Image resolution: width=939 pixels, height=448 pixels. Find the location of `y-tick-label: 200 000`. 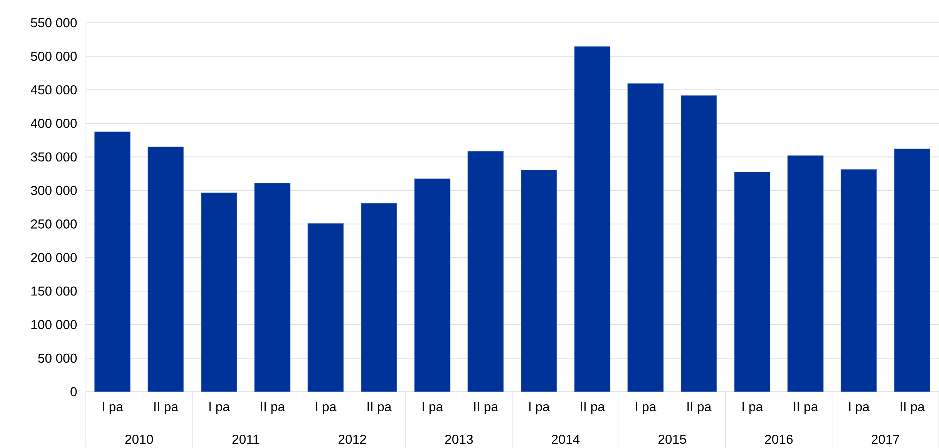

y-tick-label: 200 000 is located at coordinates (54, 257).